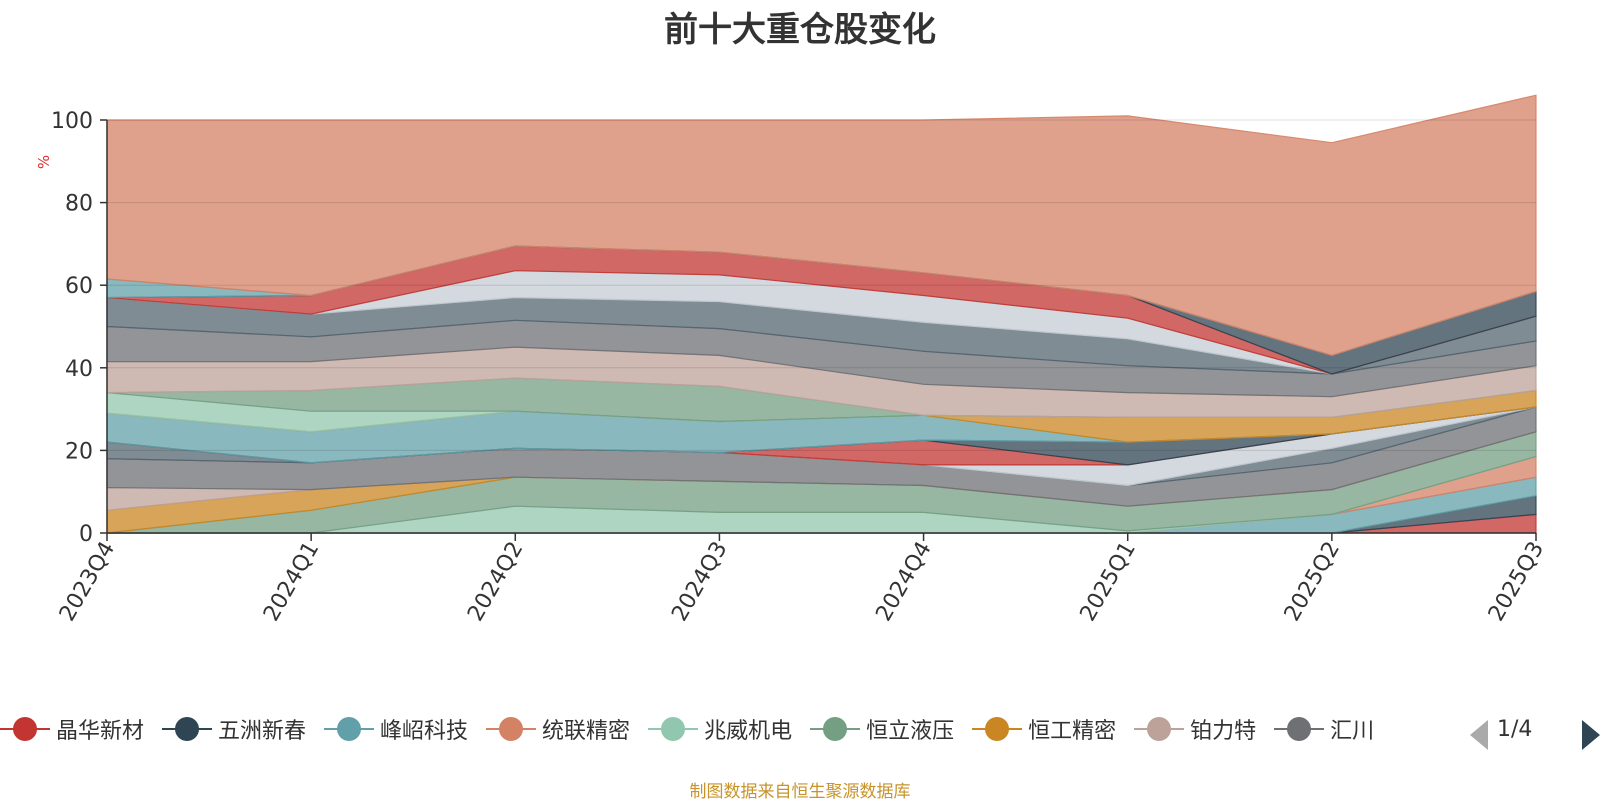  I want to click on legend-item-0: 晶华新材, so click(72, 729).